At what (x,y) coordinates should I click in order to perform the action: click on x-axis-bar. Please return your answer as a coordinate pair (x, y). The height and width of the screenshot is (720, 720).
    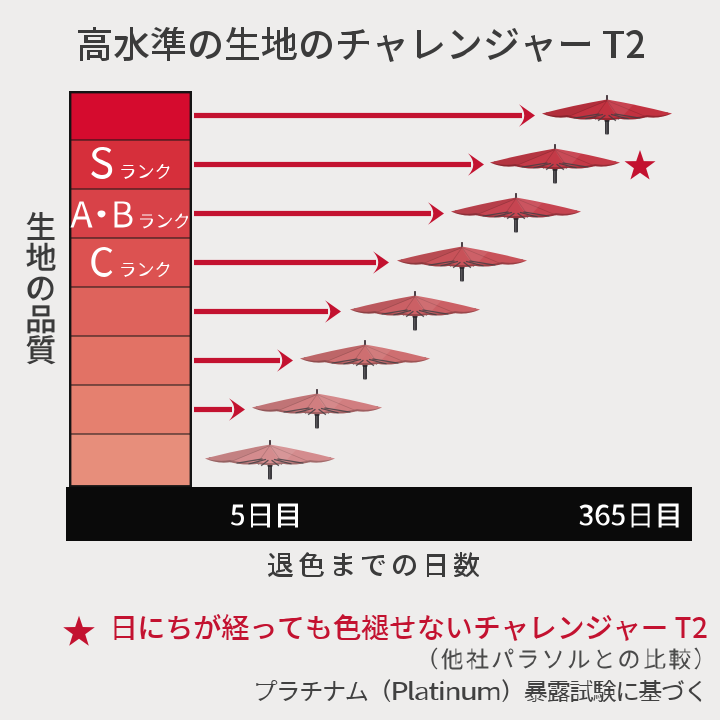
    Looking at the image, I should click on (379, 514).